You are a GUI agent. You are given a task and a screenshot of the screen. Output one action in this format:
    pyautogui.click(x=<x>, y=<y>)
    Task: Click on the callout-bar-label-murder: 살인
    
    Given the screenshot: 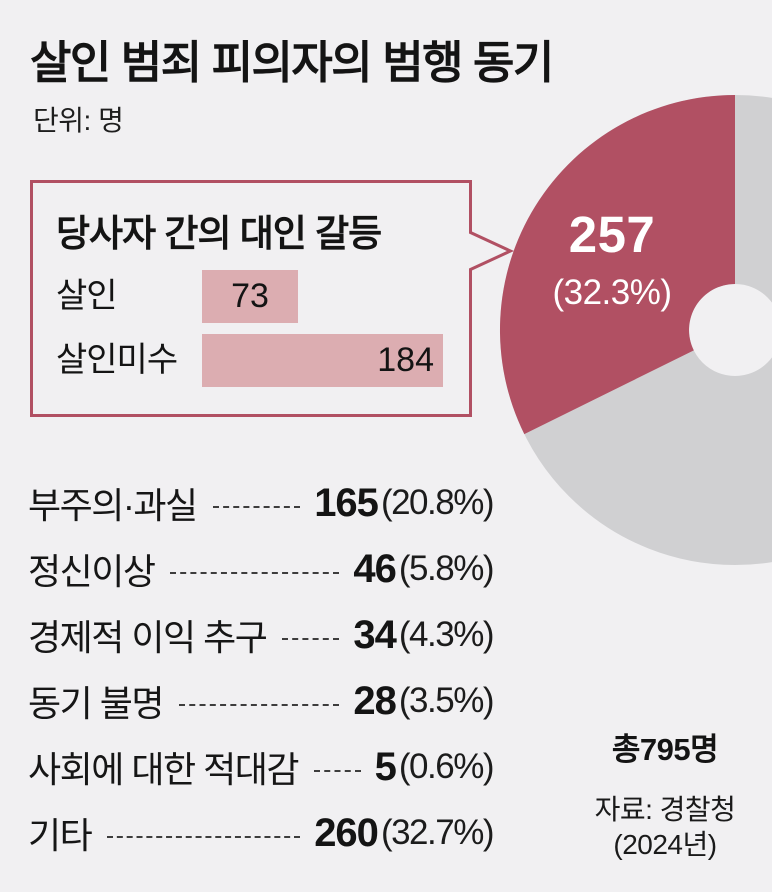 What is the action you would take?
    pyautogui.click(x=87, y=296)
    